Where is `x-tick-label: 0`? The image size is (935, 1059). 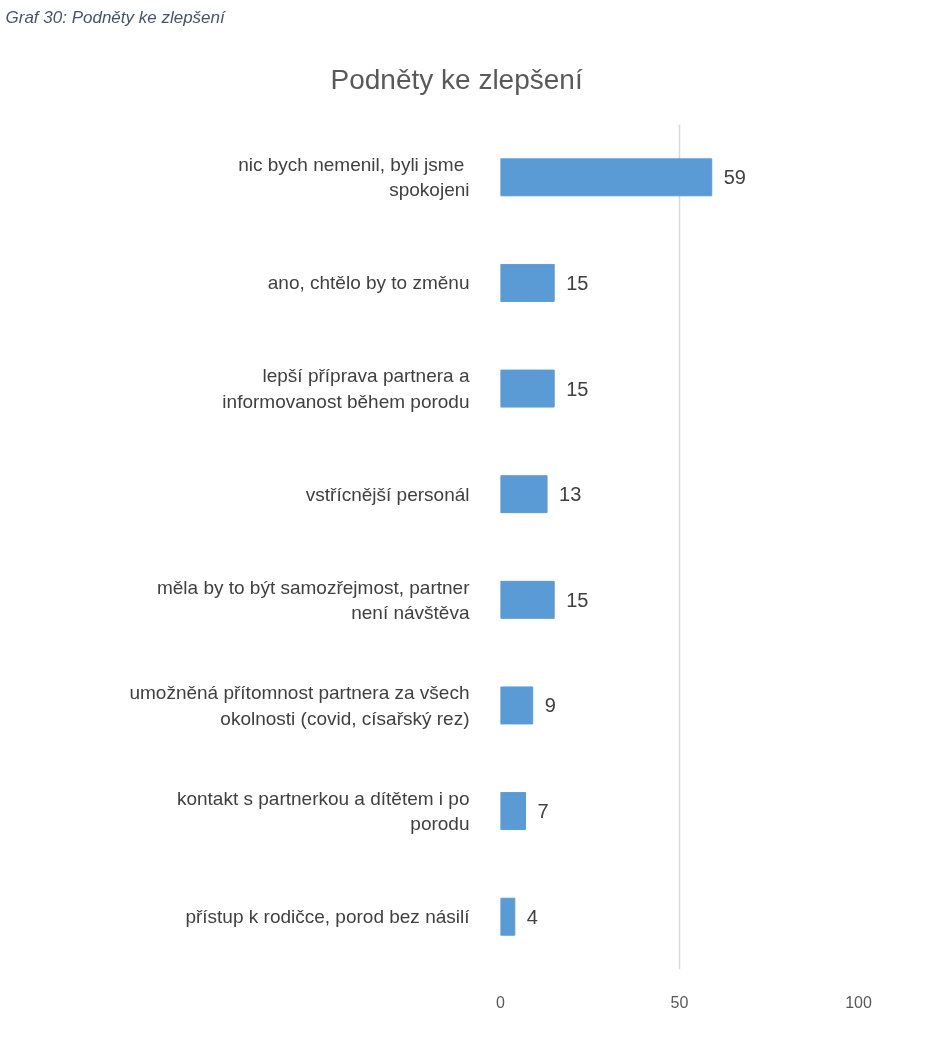 x-tick-label: 0 is located at coordinates (501, 1002).